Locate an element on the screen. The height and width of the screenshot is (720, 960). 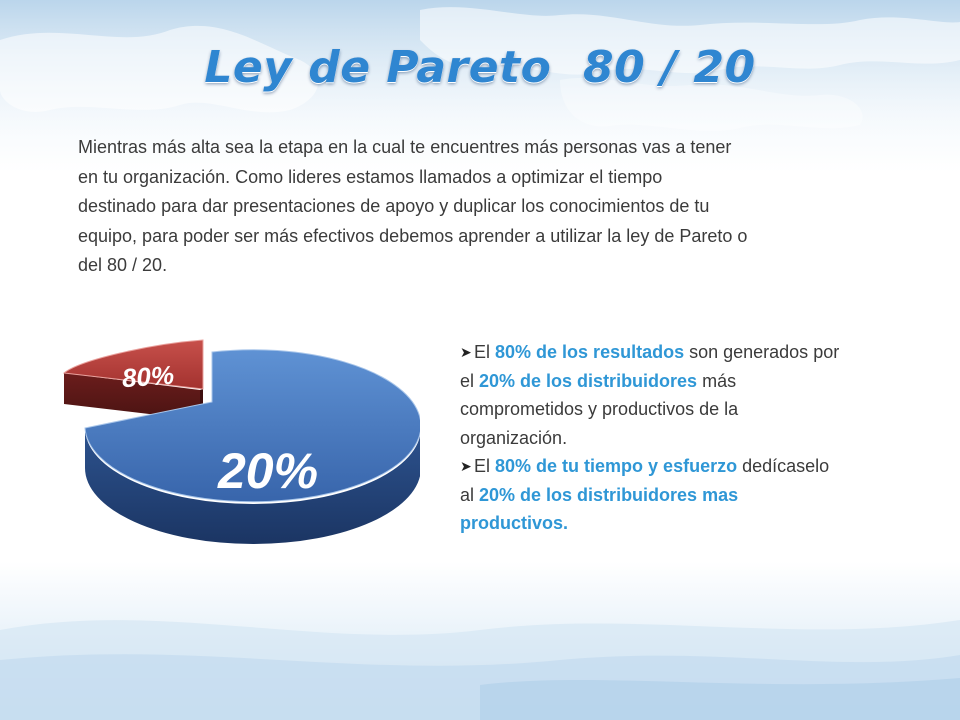
highlight-text: 20% de los distribuidores is located at coordinates (588, 380).